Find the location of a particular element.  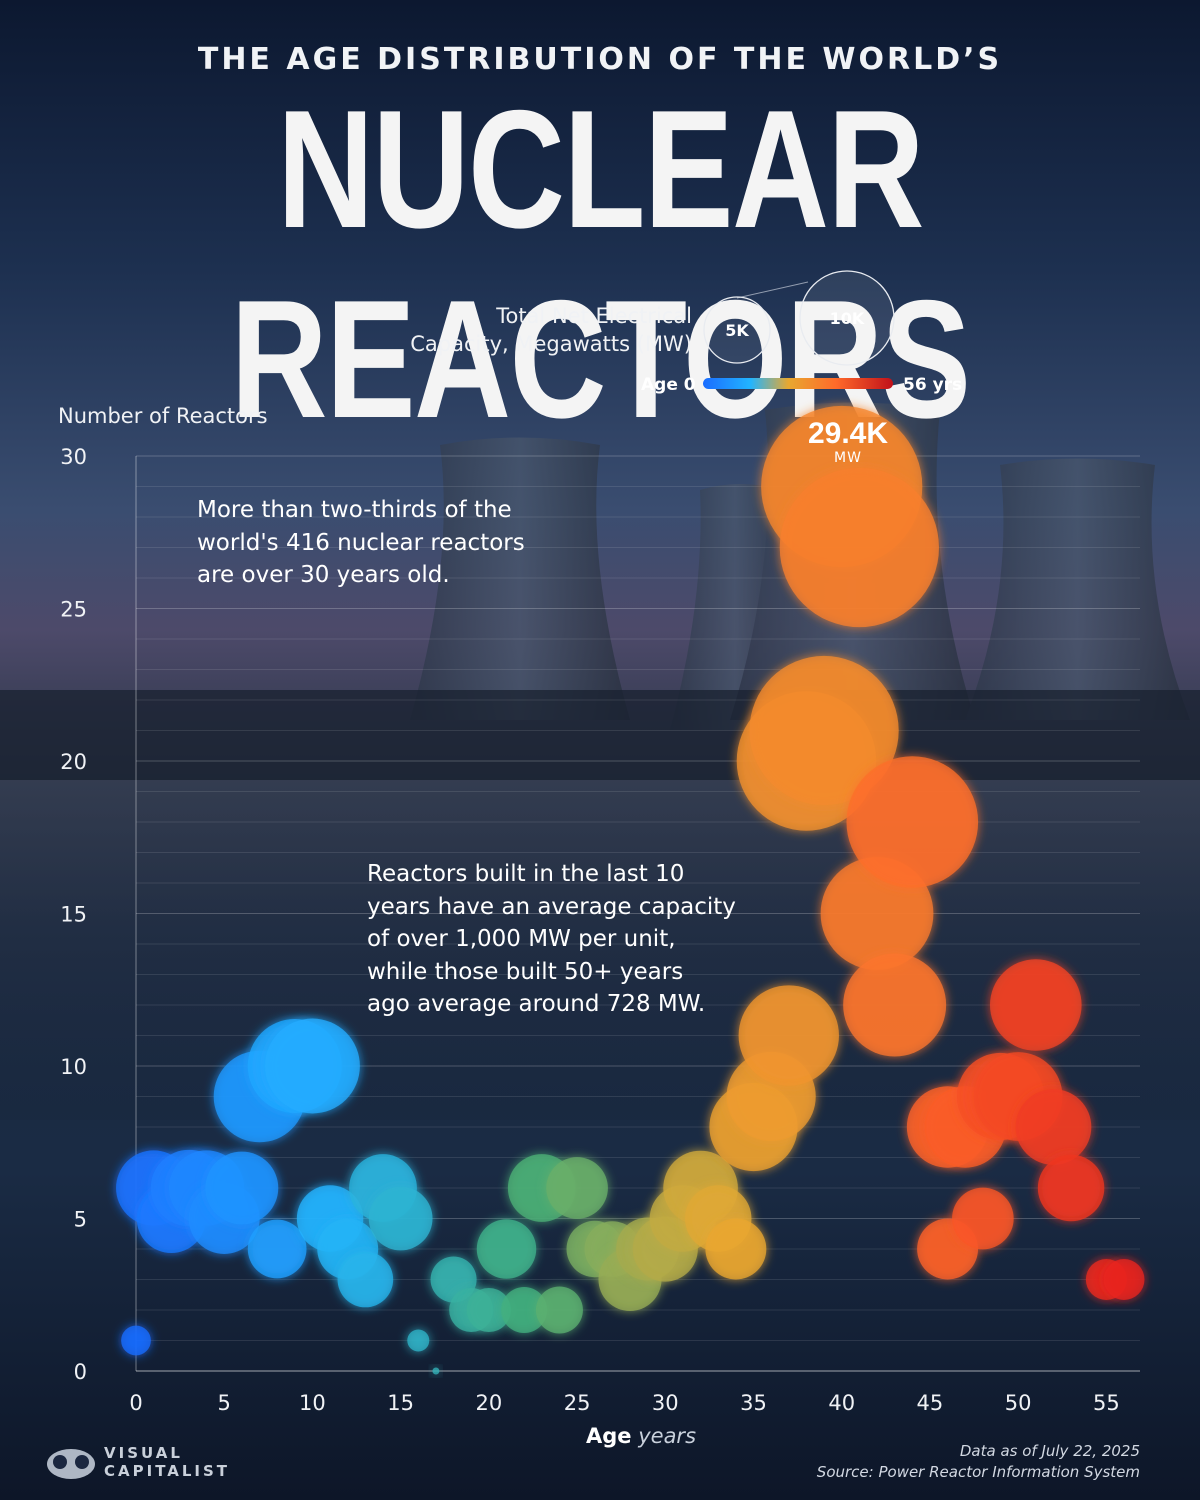

logo-text-line1: VISUAL is located at coordinates (143, 1453).